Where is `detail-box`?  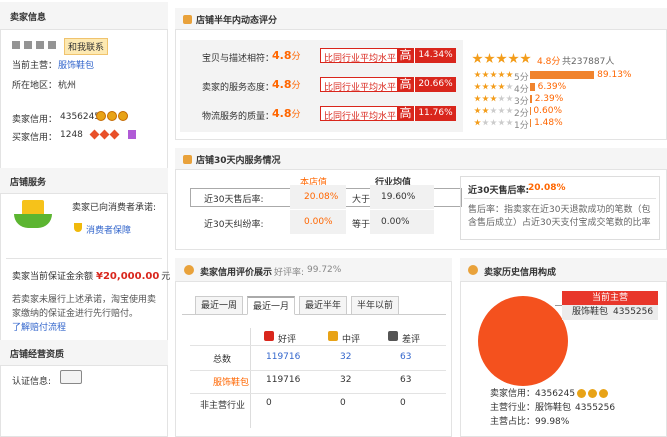
detail-box is located at coordinates (560, 208).